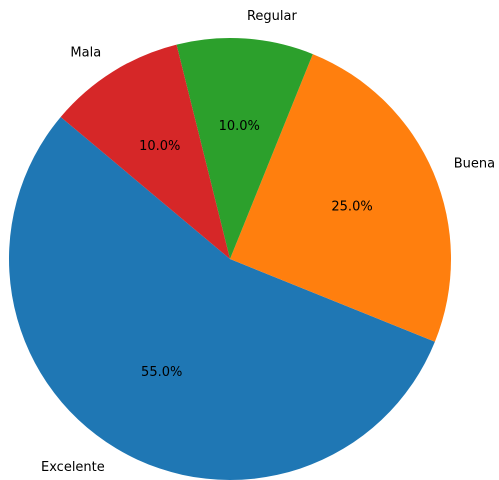 The image size is (499, 480). I want to click on slice-label: Mala, so click(85, 52).